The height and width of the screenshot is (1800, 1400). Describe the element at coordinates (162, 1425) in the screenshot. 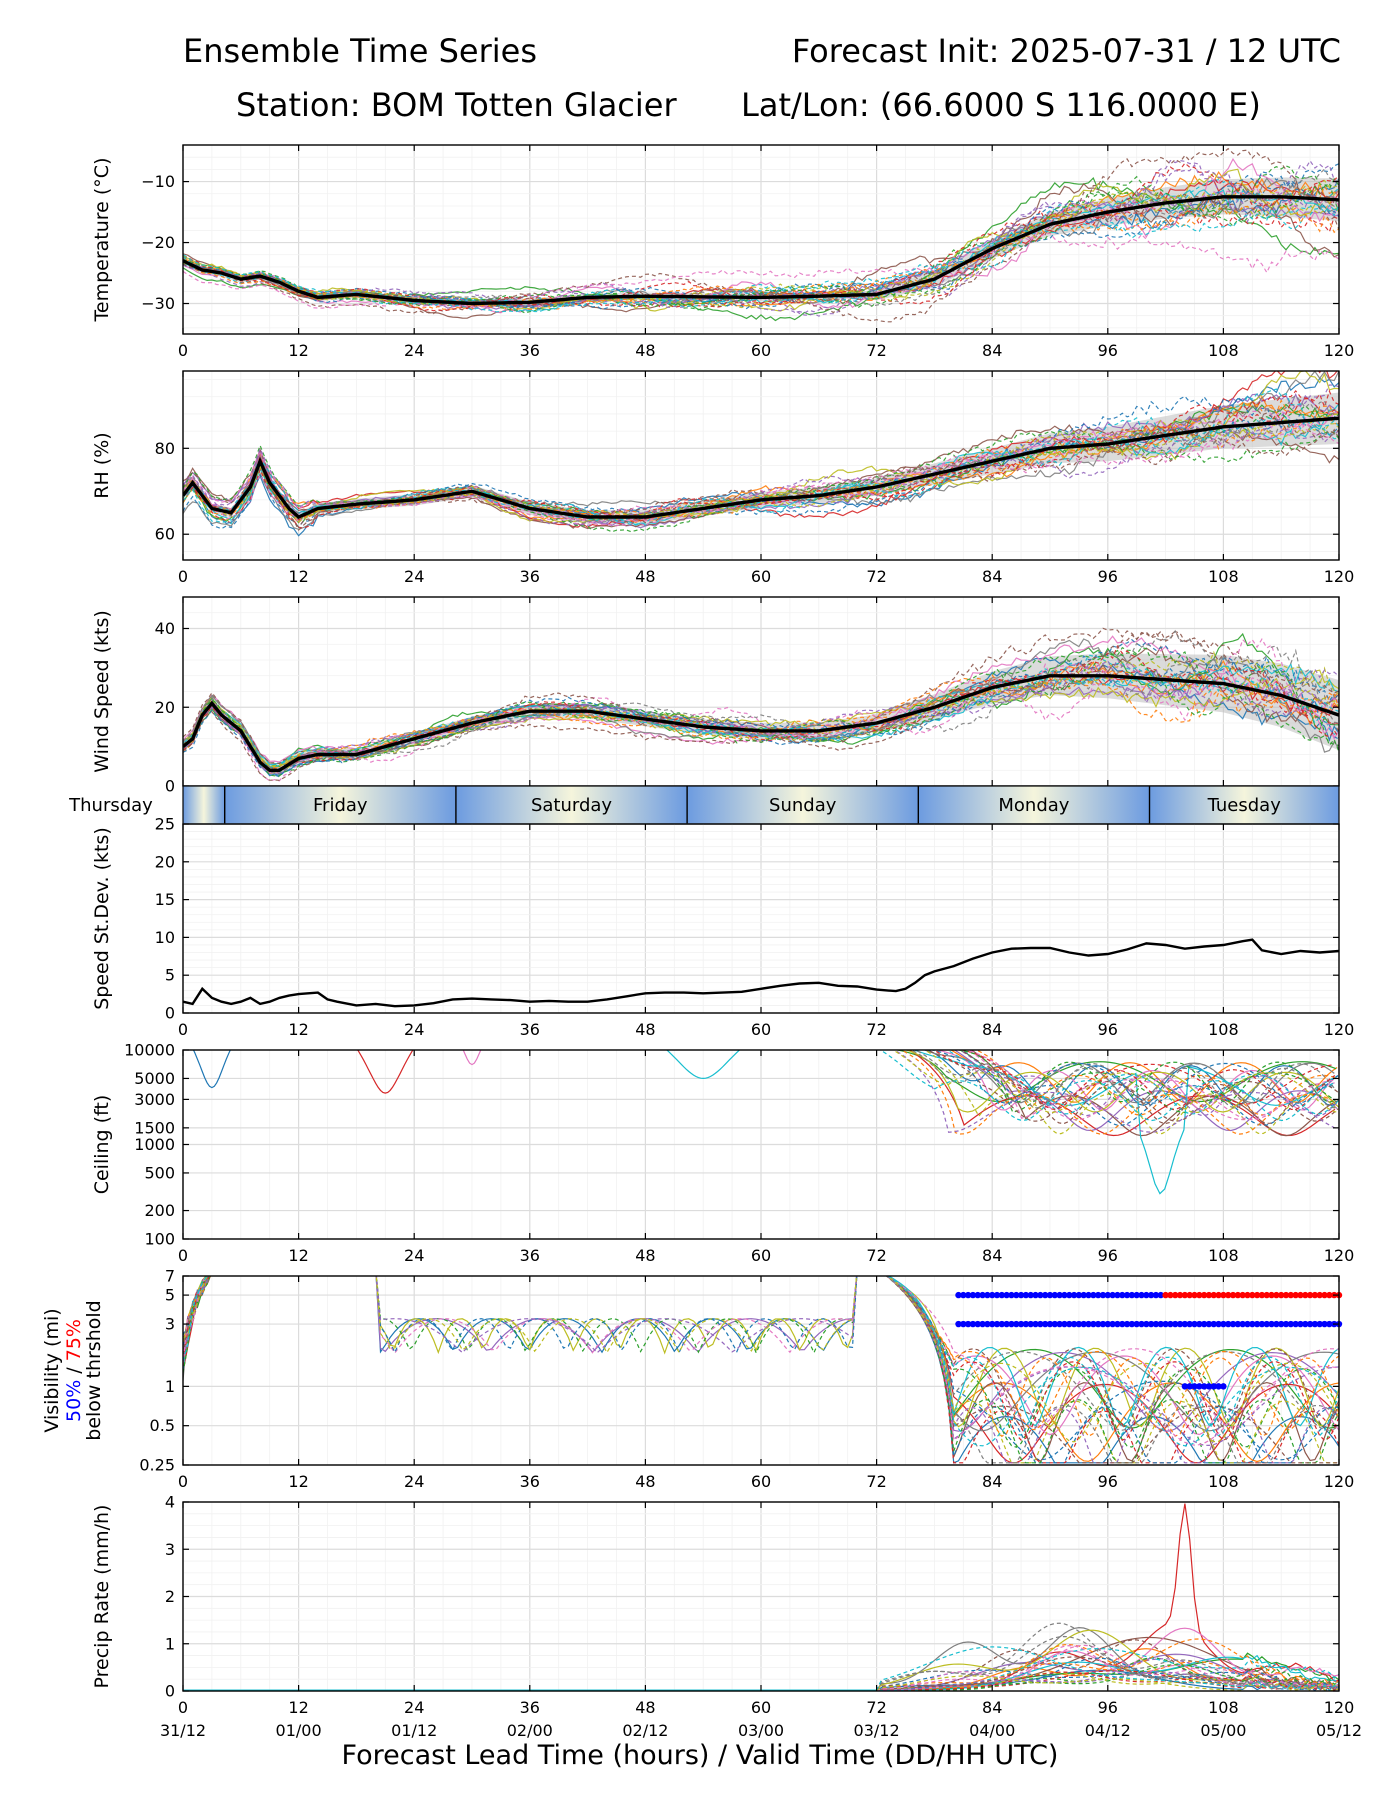

I see `visibility-ytick-label: 0.5` at that location.